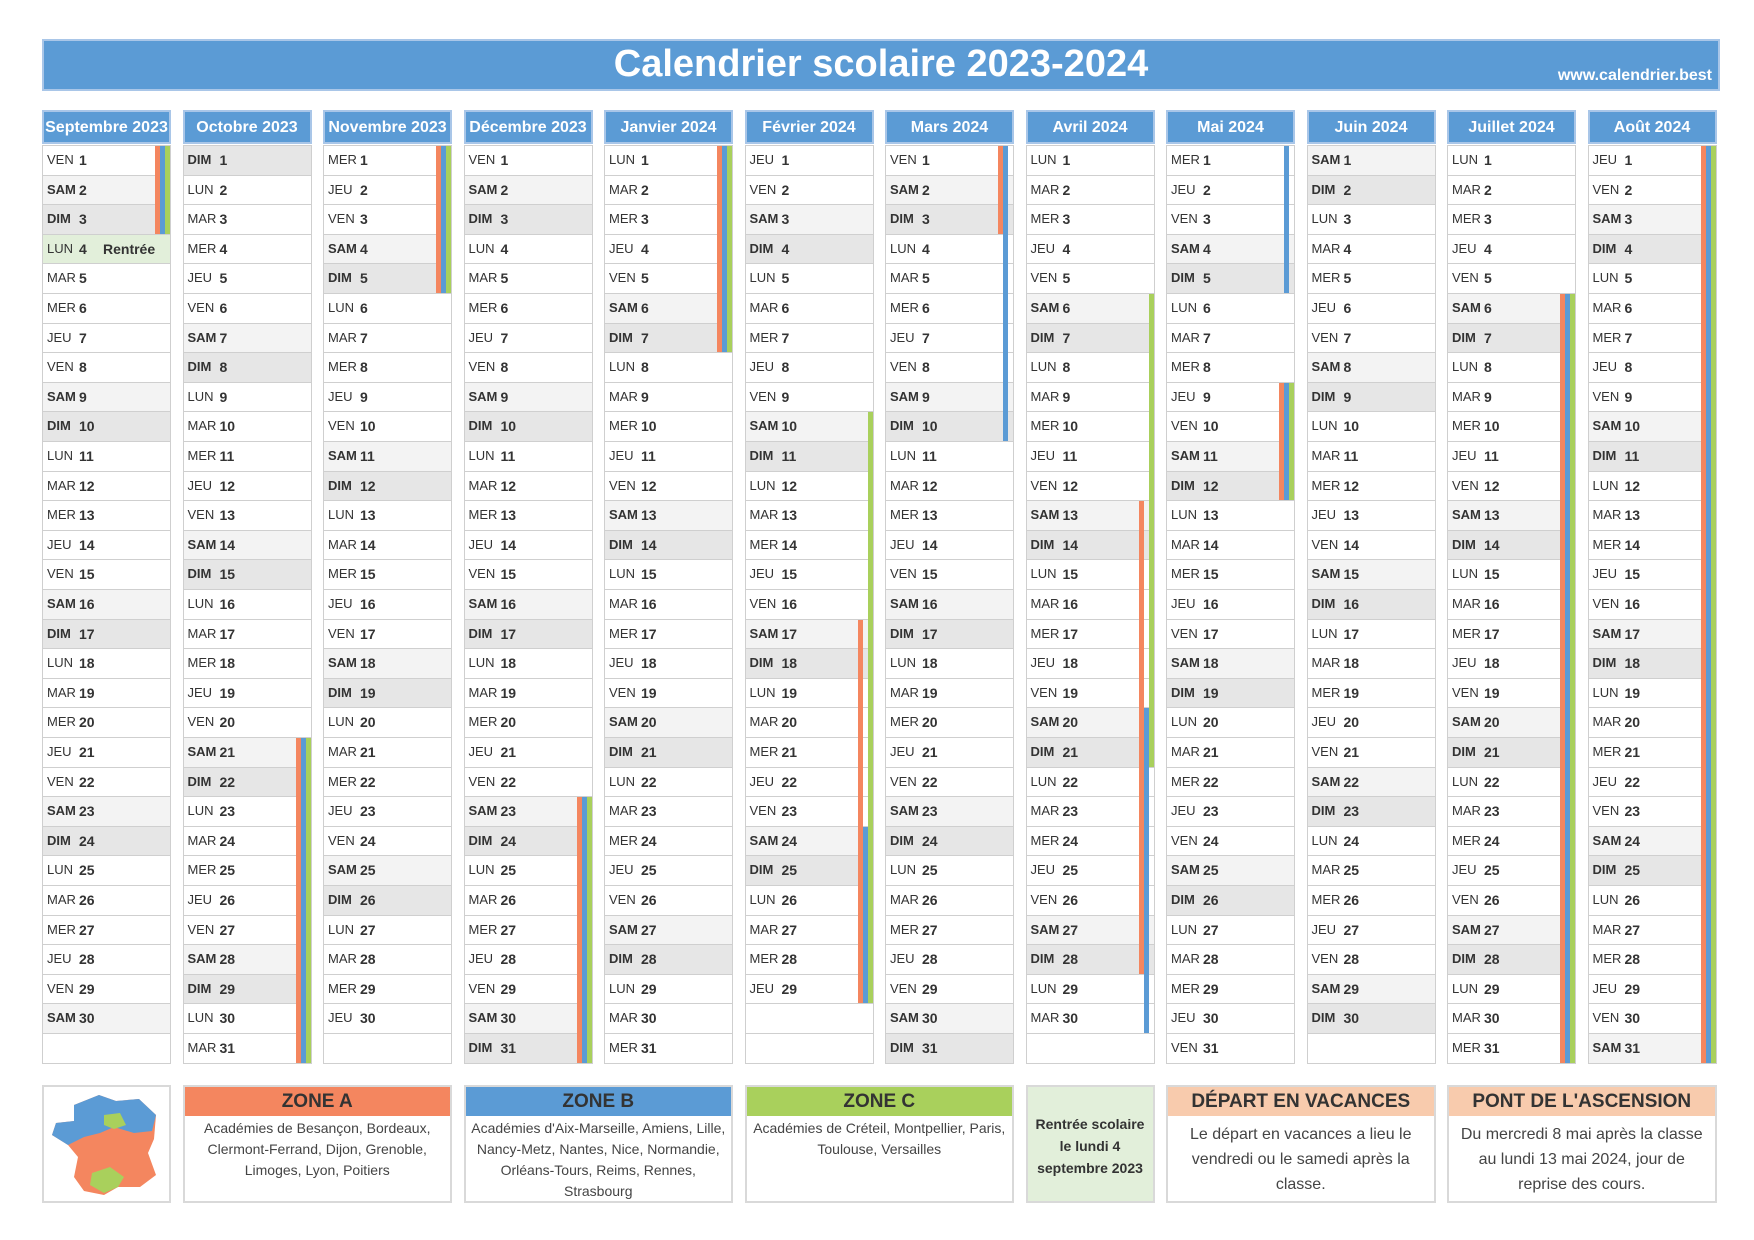 The height and width of the screenshot is (1240, 1754). I want to click on day-cell: SAM 24, so click(809, 841).